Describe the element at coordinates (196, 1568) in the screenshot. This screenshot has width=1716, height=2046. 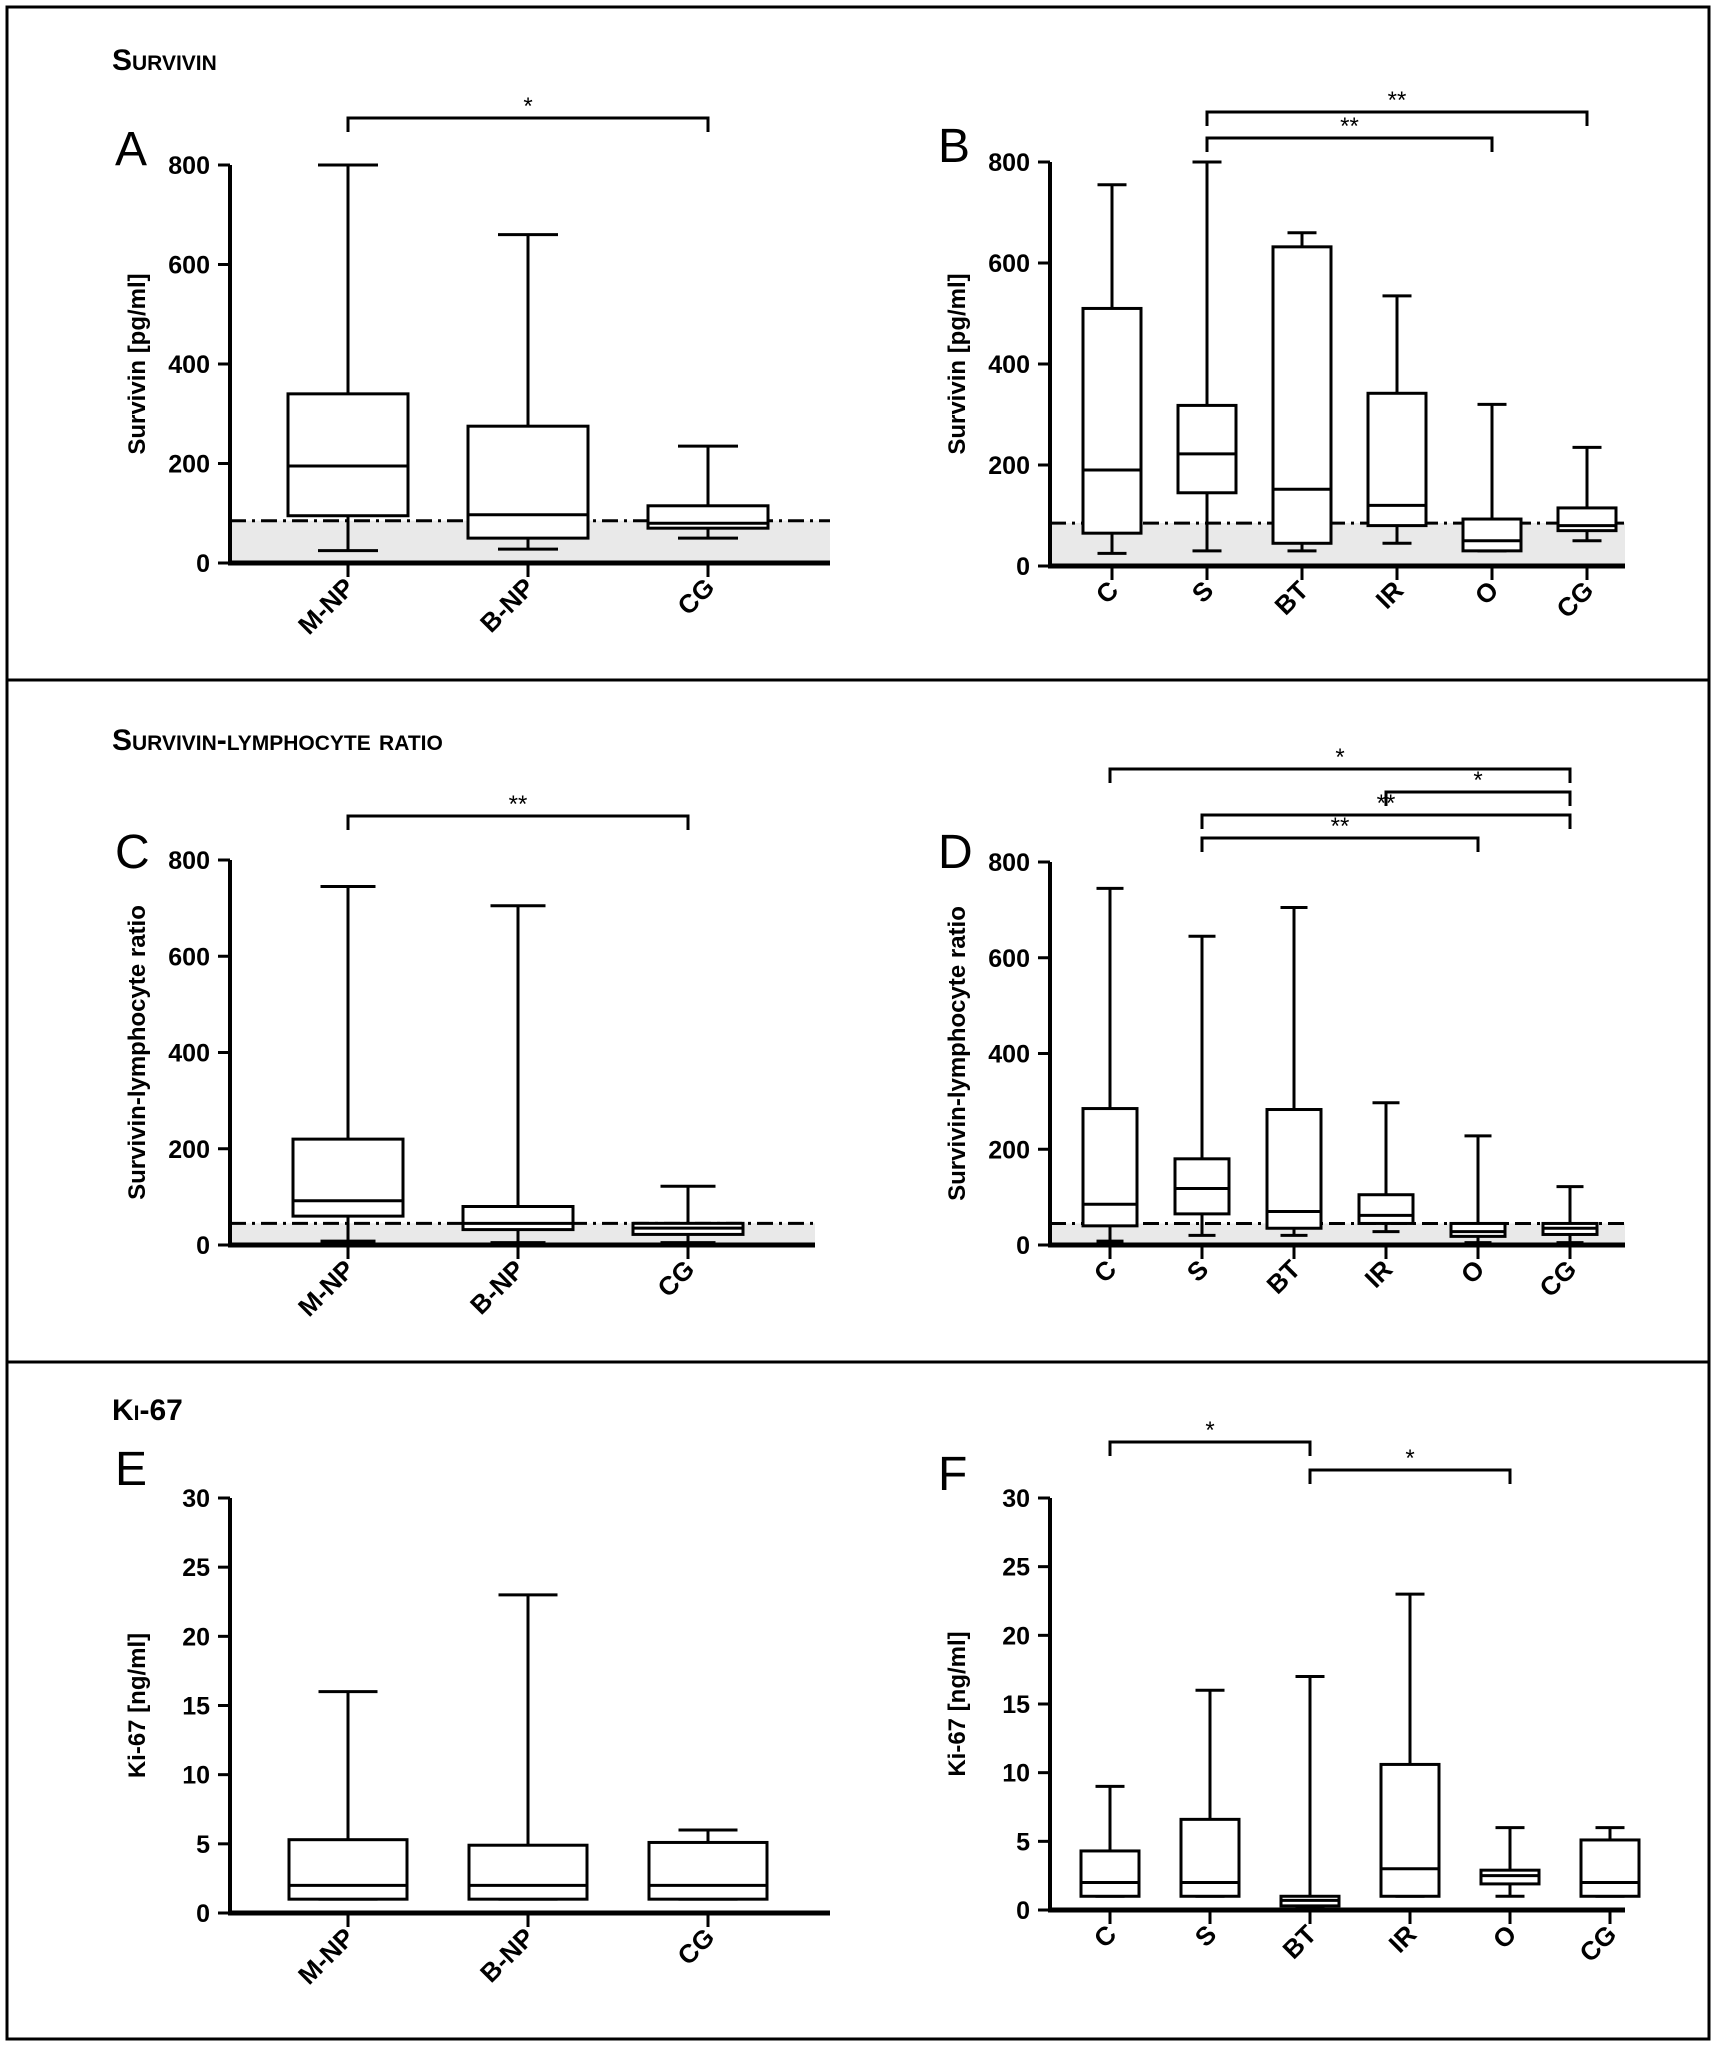
I see `y-tick-label: 25` at that location.